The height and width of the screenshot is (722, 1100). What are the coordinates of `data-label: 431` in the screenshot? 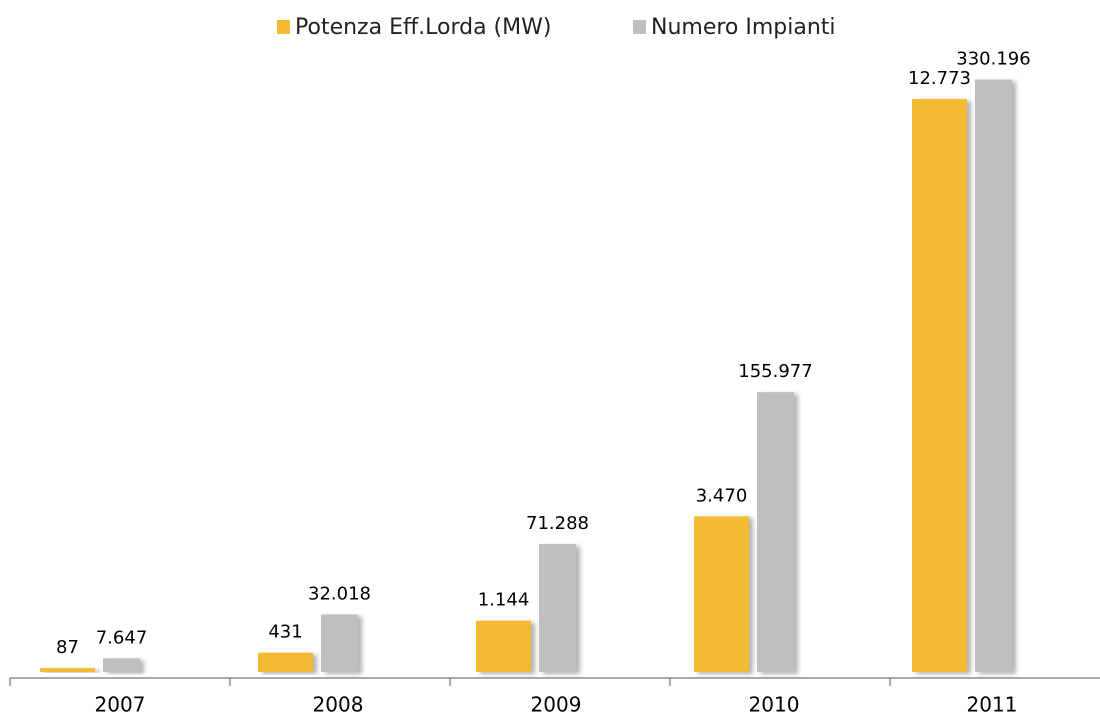 It's located at (285, 632).